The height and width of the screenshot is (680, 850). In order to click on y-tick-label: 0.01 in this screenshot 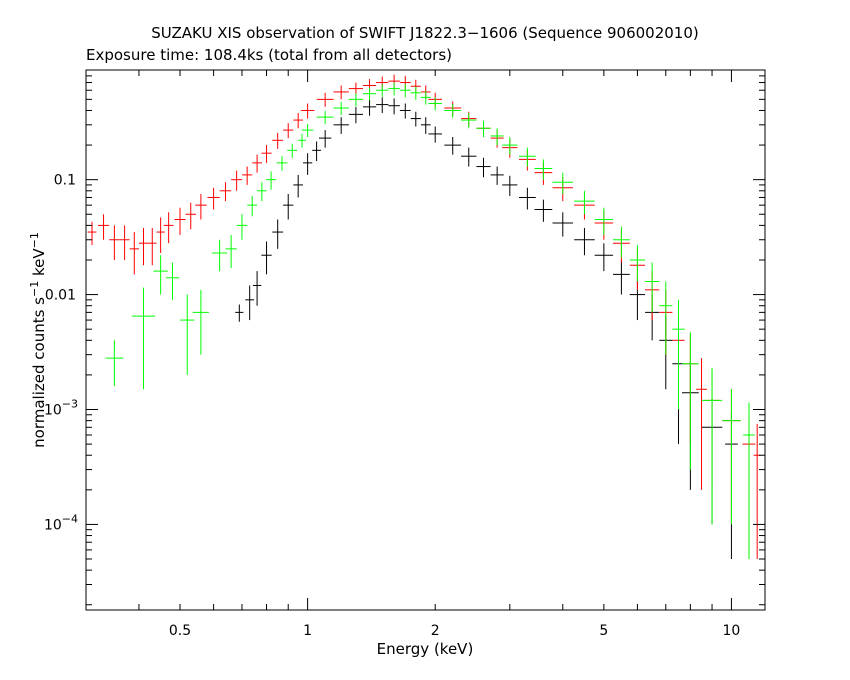, I will do `click(60, 296)`.